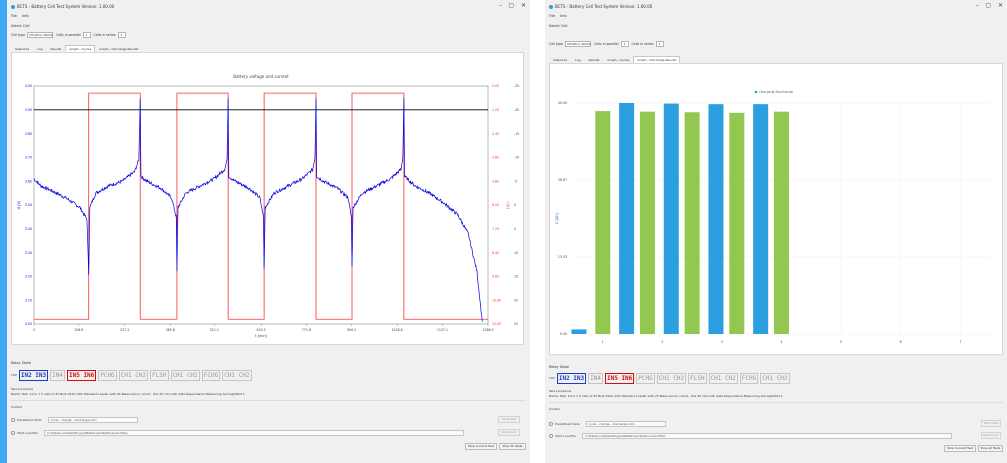  Describe the element at coordinates (28, 158) in the screenshot. I see `y-left-tick-label: 3.70` at that location.